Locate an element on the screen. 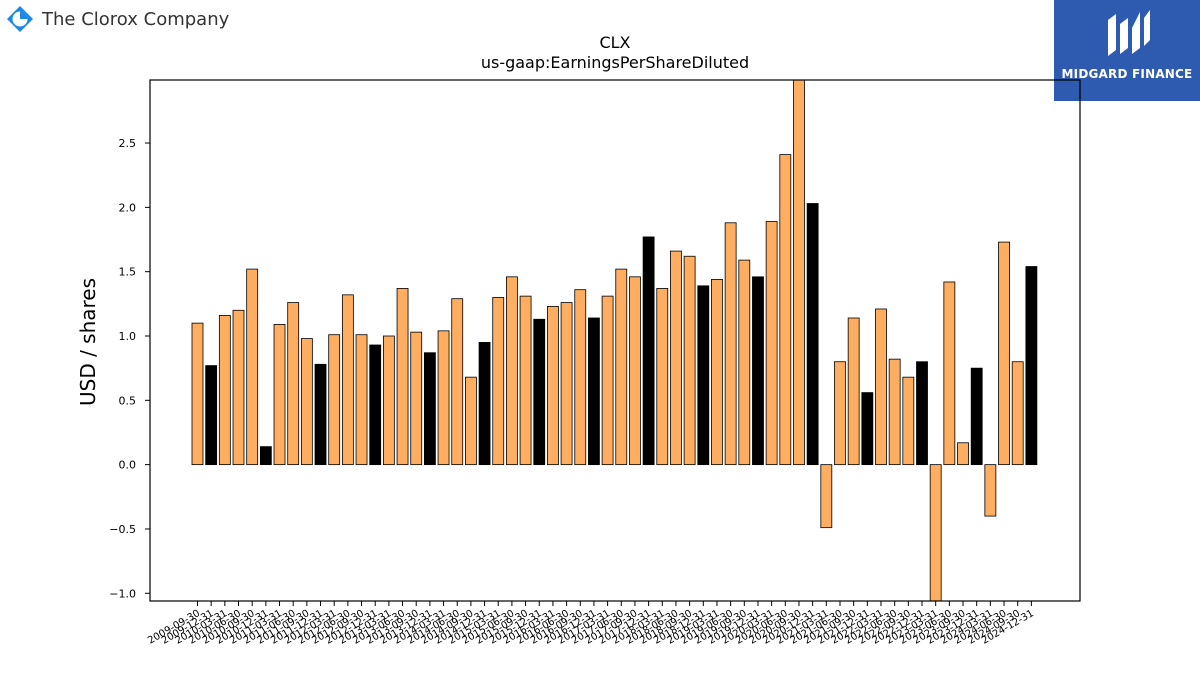 This screenshot has width=1200, height=675. midgard-logo-icon is located at coordinates (1129, 33).